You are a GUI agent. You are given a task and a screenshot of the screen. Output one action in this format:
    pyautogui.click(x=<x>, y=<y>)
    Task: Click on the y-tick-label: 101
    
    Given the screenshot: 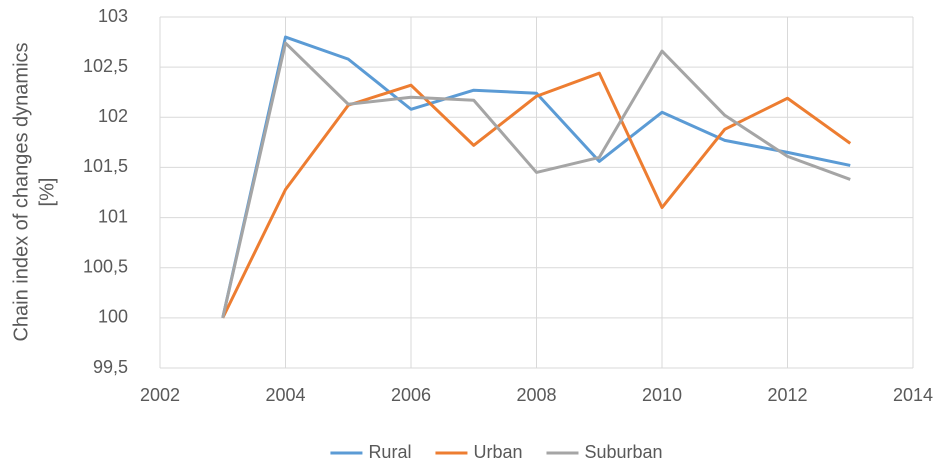 What is the action you would take?
    pyautogui.click(x=113, y=216)
    